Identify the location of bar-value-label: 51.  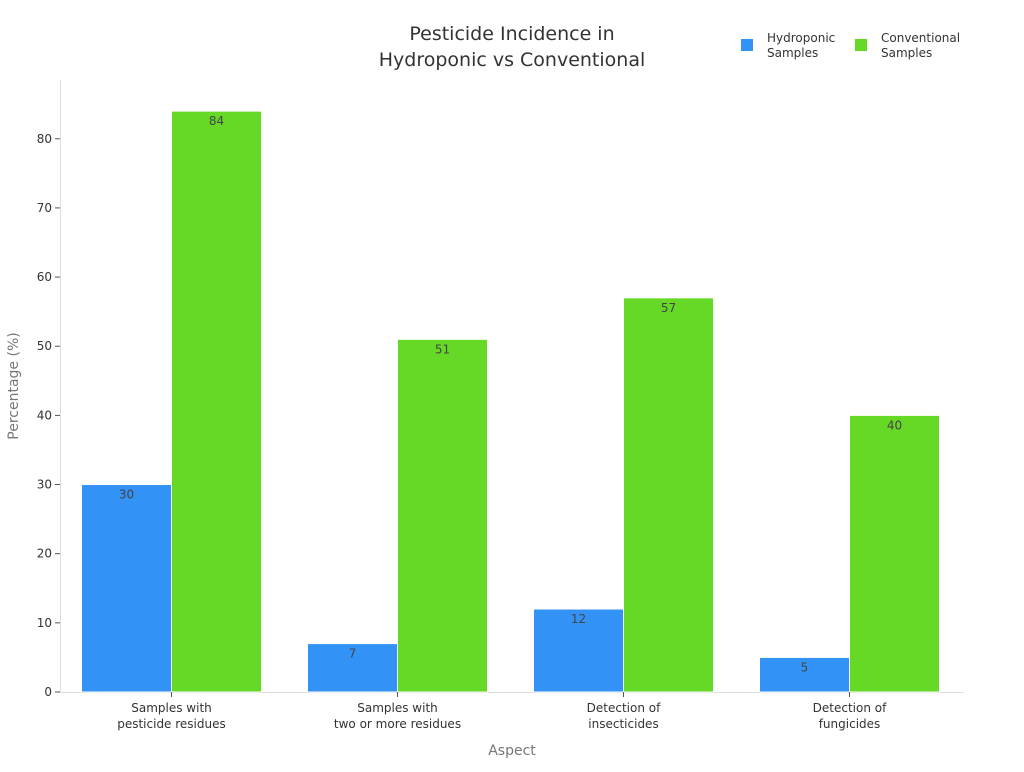
(442, 349).